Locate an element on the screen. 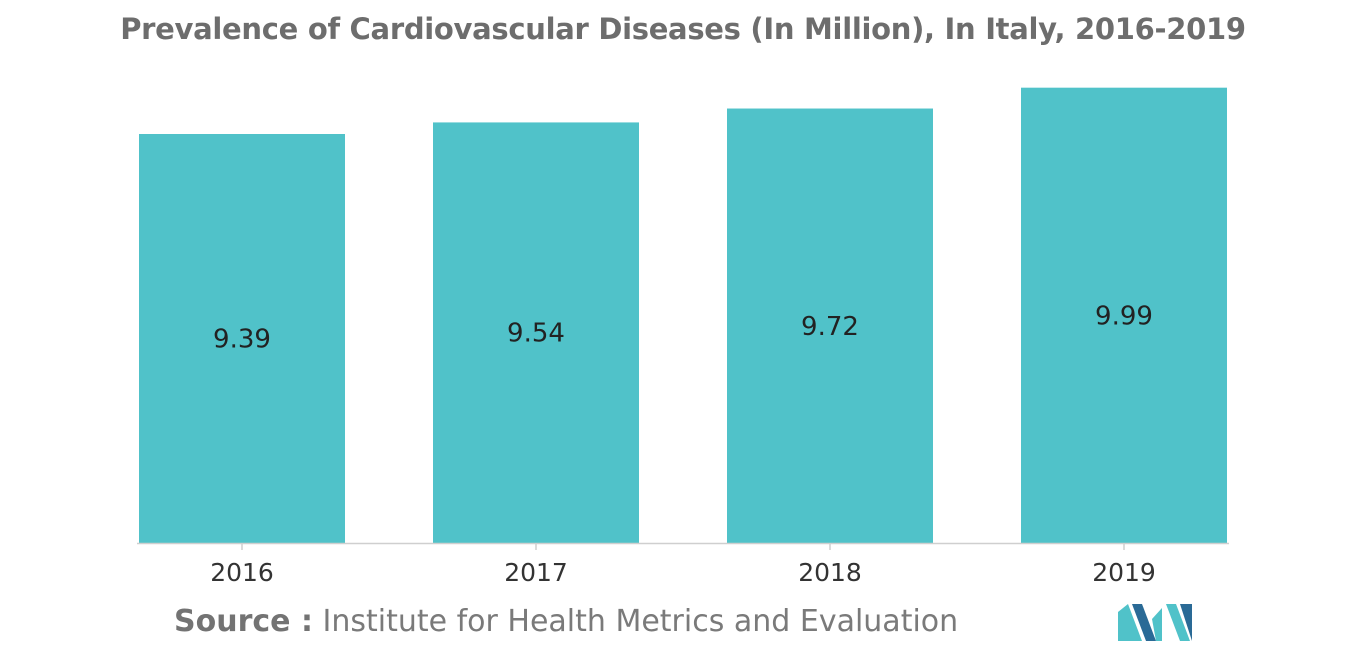 The height and width of the screenshot is (655, 1366). mordor-intelligence-logo-icon is located at coordinates (1155, 622).